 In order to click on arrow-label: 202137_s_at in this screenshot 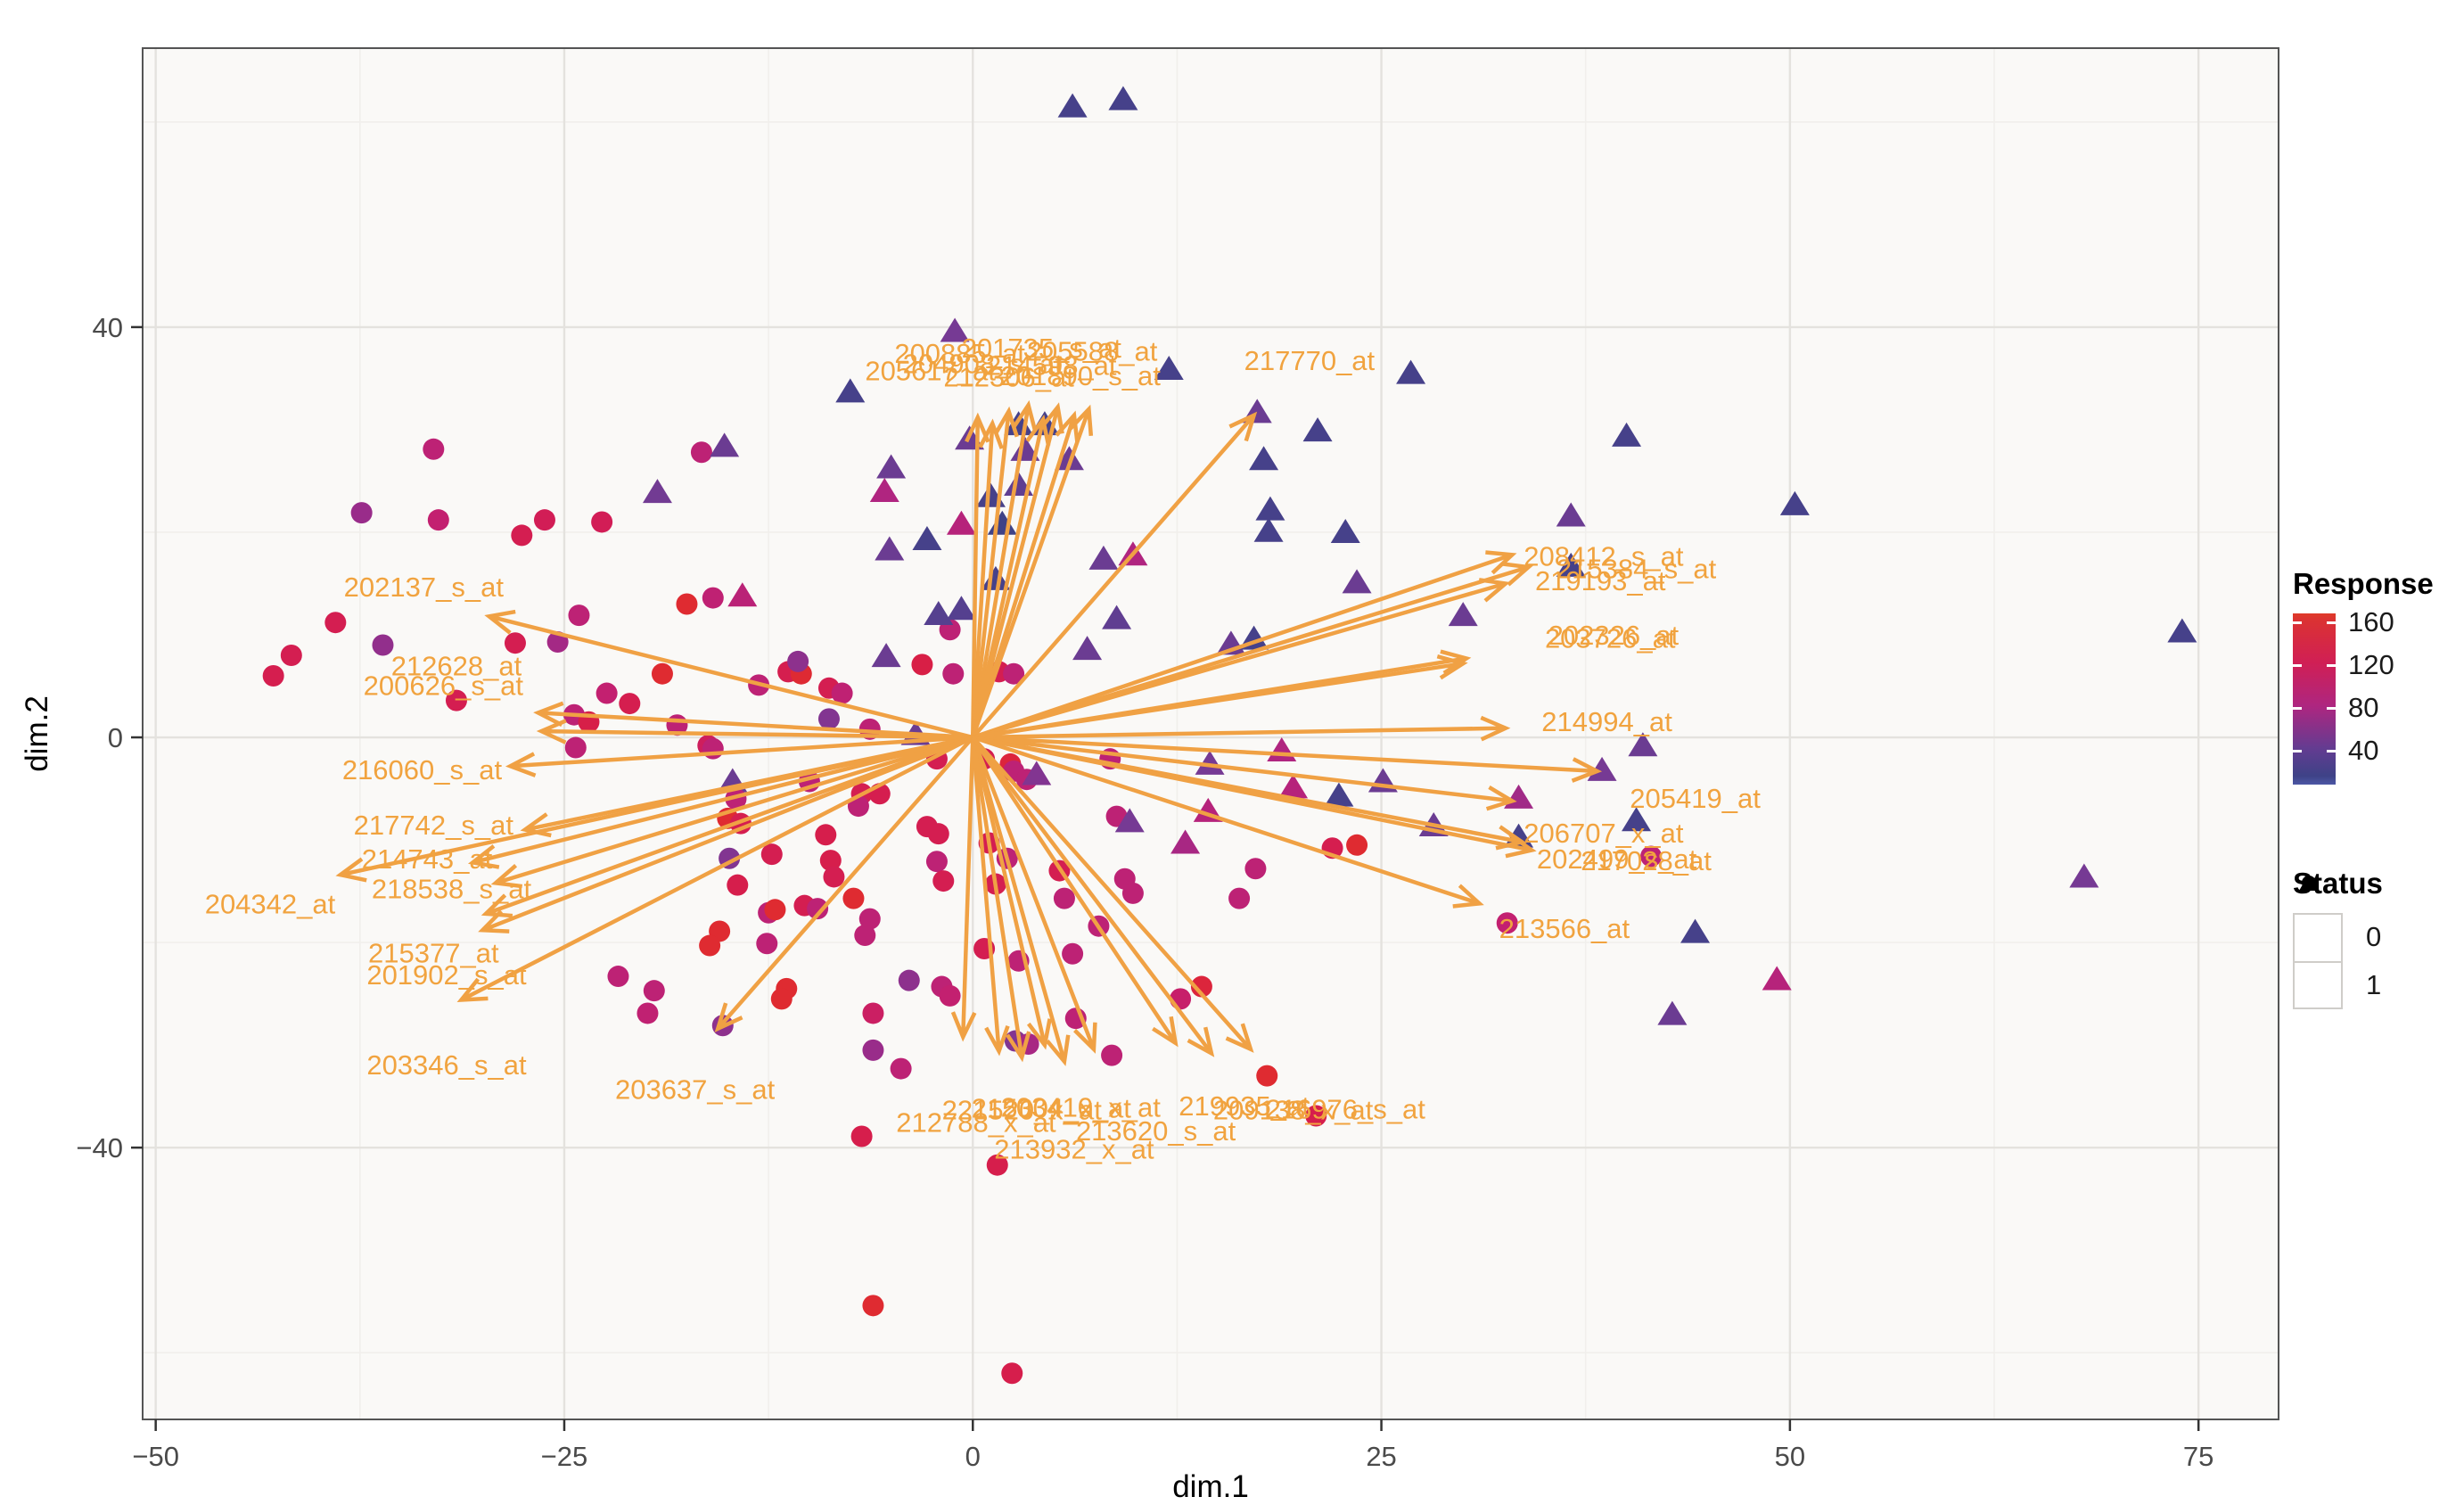, I will do `click(424, 587)`.